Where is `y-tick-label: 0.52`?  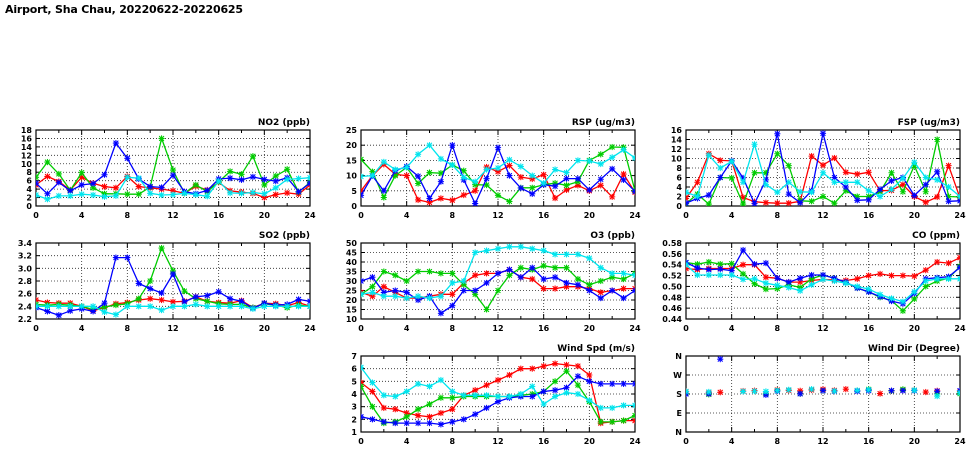
y-tick-label: 0.52 is located at coordinates (672, 276).